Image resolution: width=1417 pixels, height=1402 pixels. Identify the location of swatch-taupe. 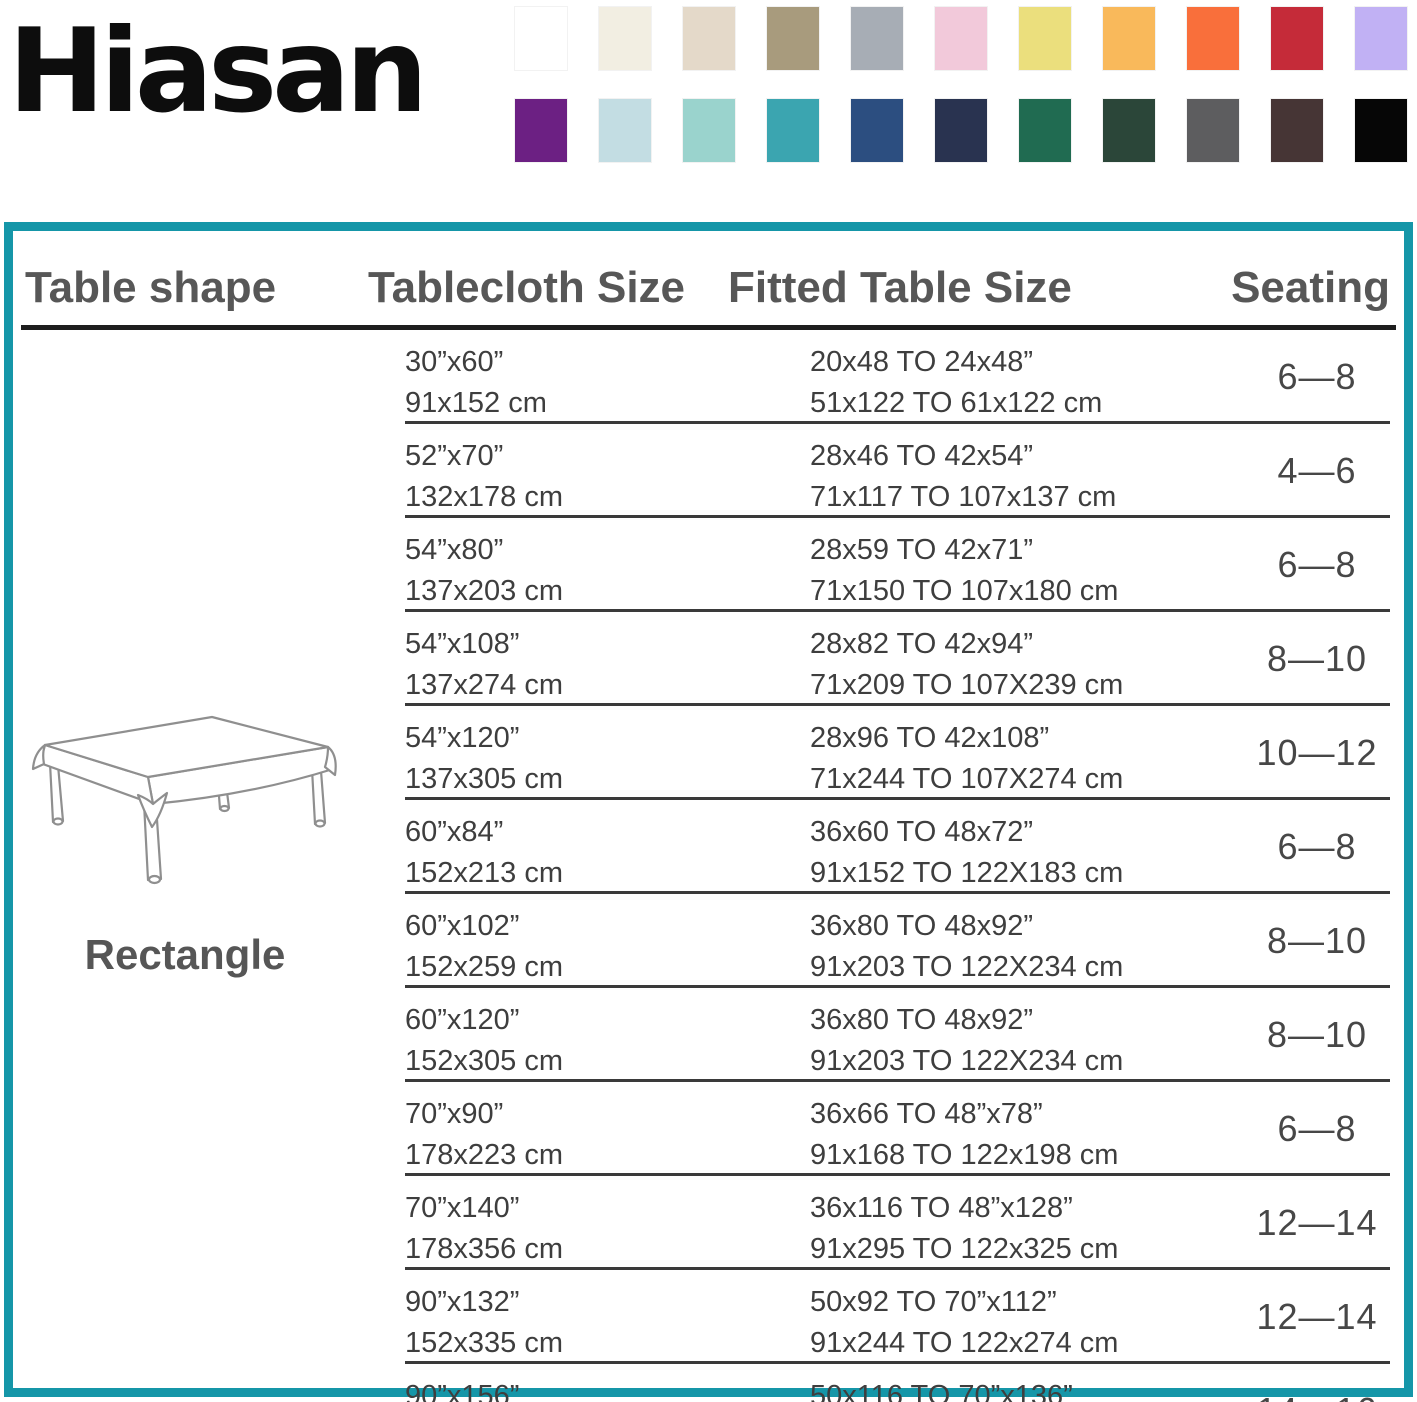
(793, 38).